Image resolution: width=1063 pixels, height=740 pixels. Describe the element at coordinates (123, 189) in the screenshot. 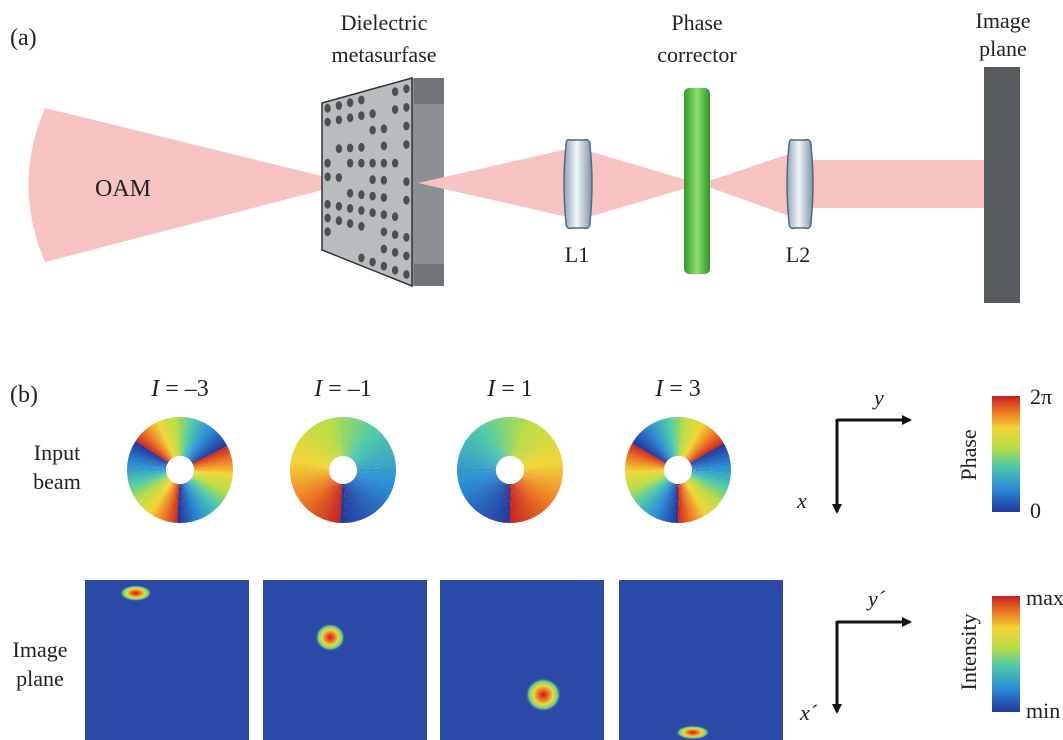

I see `oam-label: OAM` at that location.